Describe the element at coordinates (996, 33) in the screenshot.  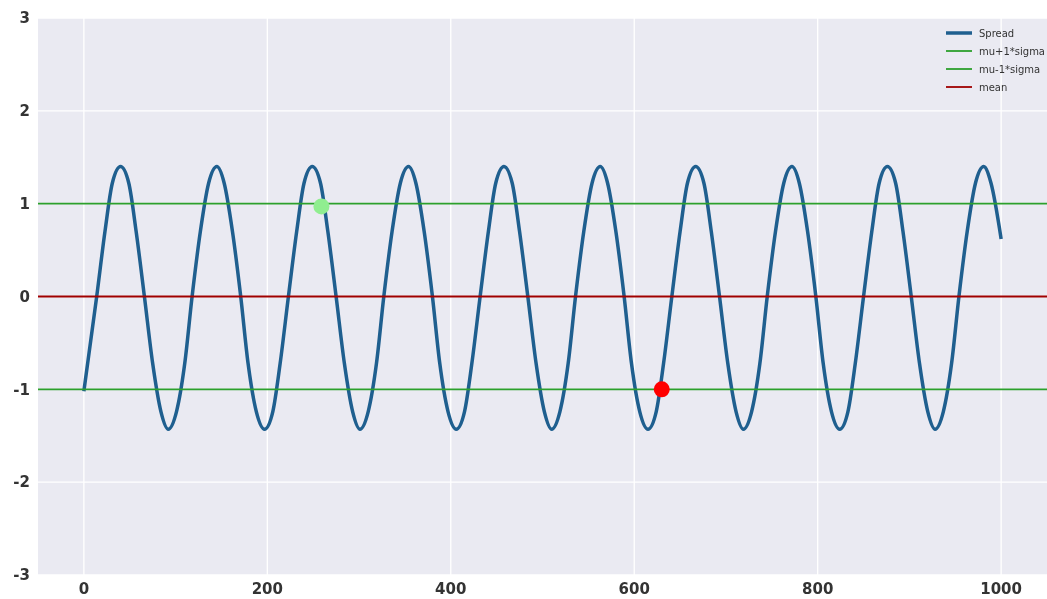
I see `legend-label: Spread` at that location.